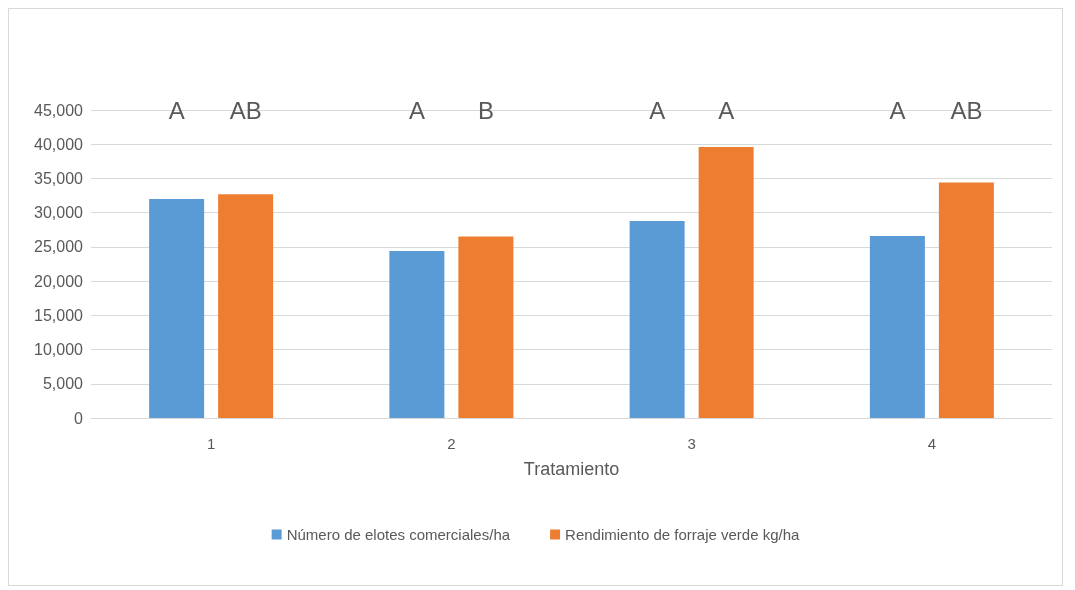  I want to click on x-tick-label: 2, so click(451, 443).